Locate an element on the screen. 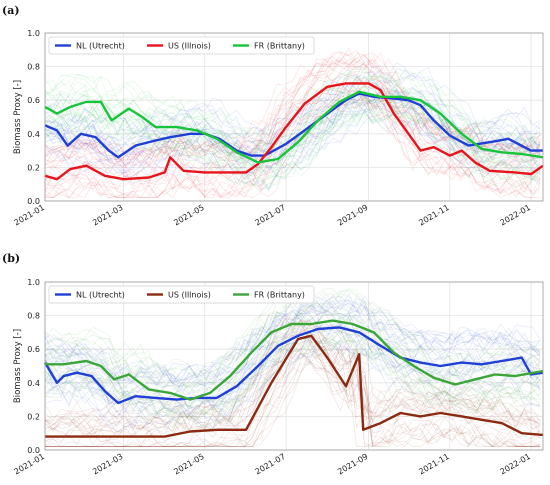 This screenshot has width=550, height=485. panel-label: (b) is located at coordinates (11, 258).